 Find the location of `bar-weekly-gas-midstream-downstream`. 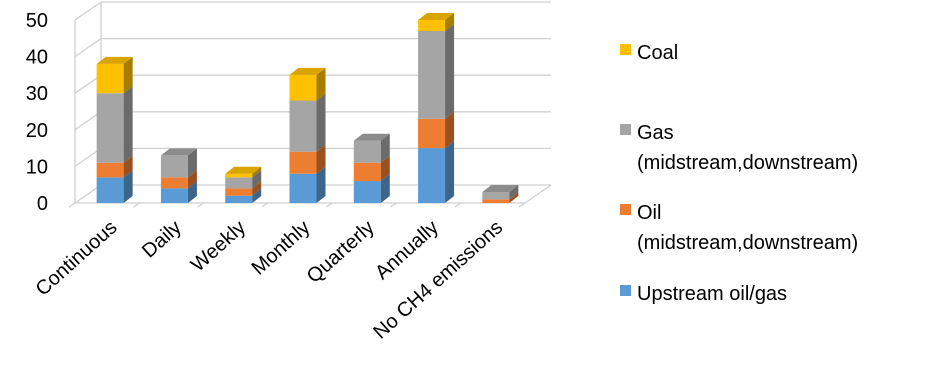

bar-weekly-gas-midstream-downstream is located at coordinates (239, 183).